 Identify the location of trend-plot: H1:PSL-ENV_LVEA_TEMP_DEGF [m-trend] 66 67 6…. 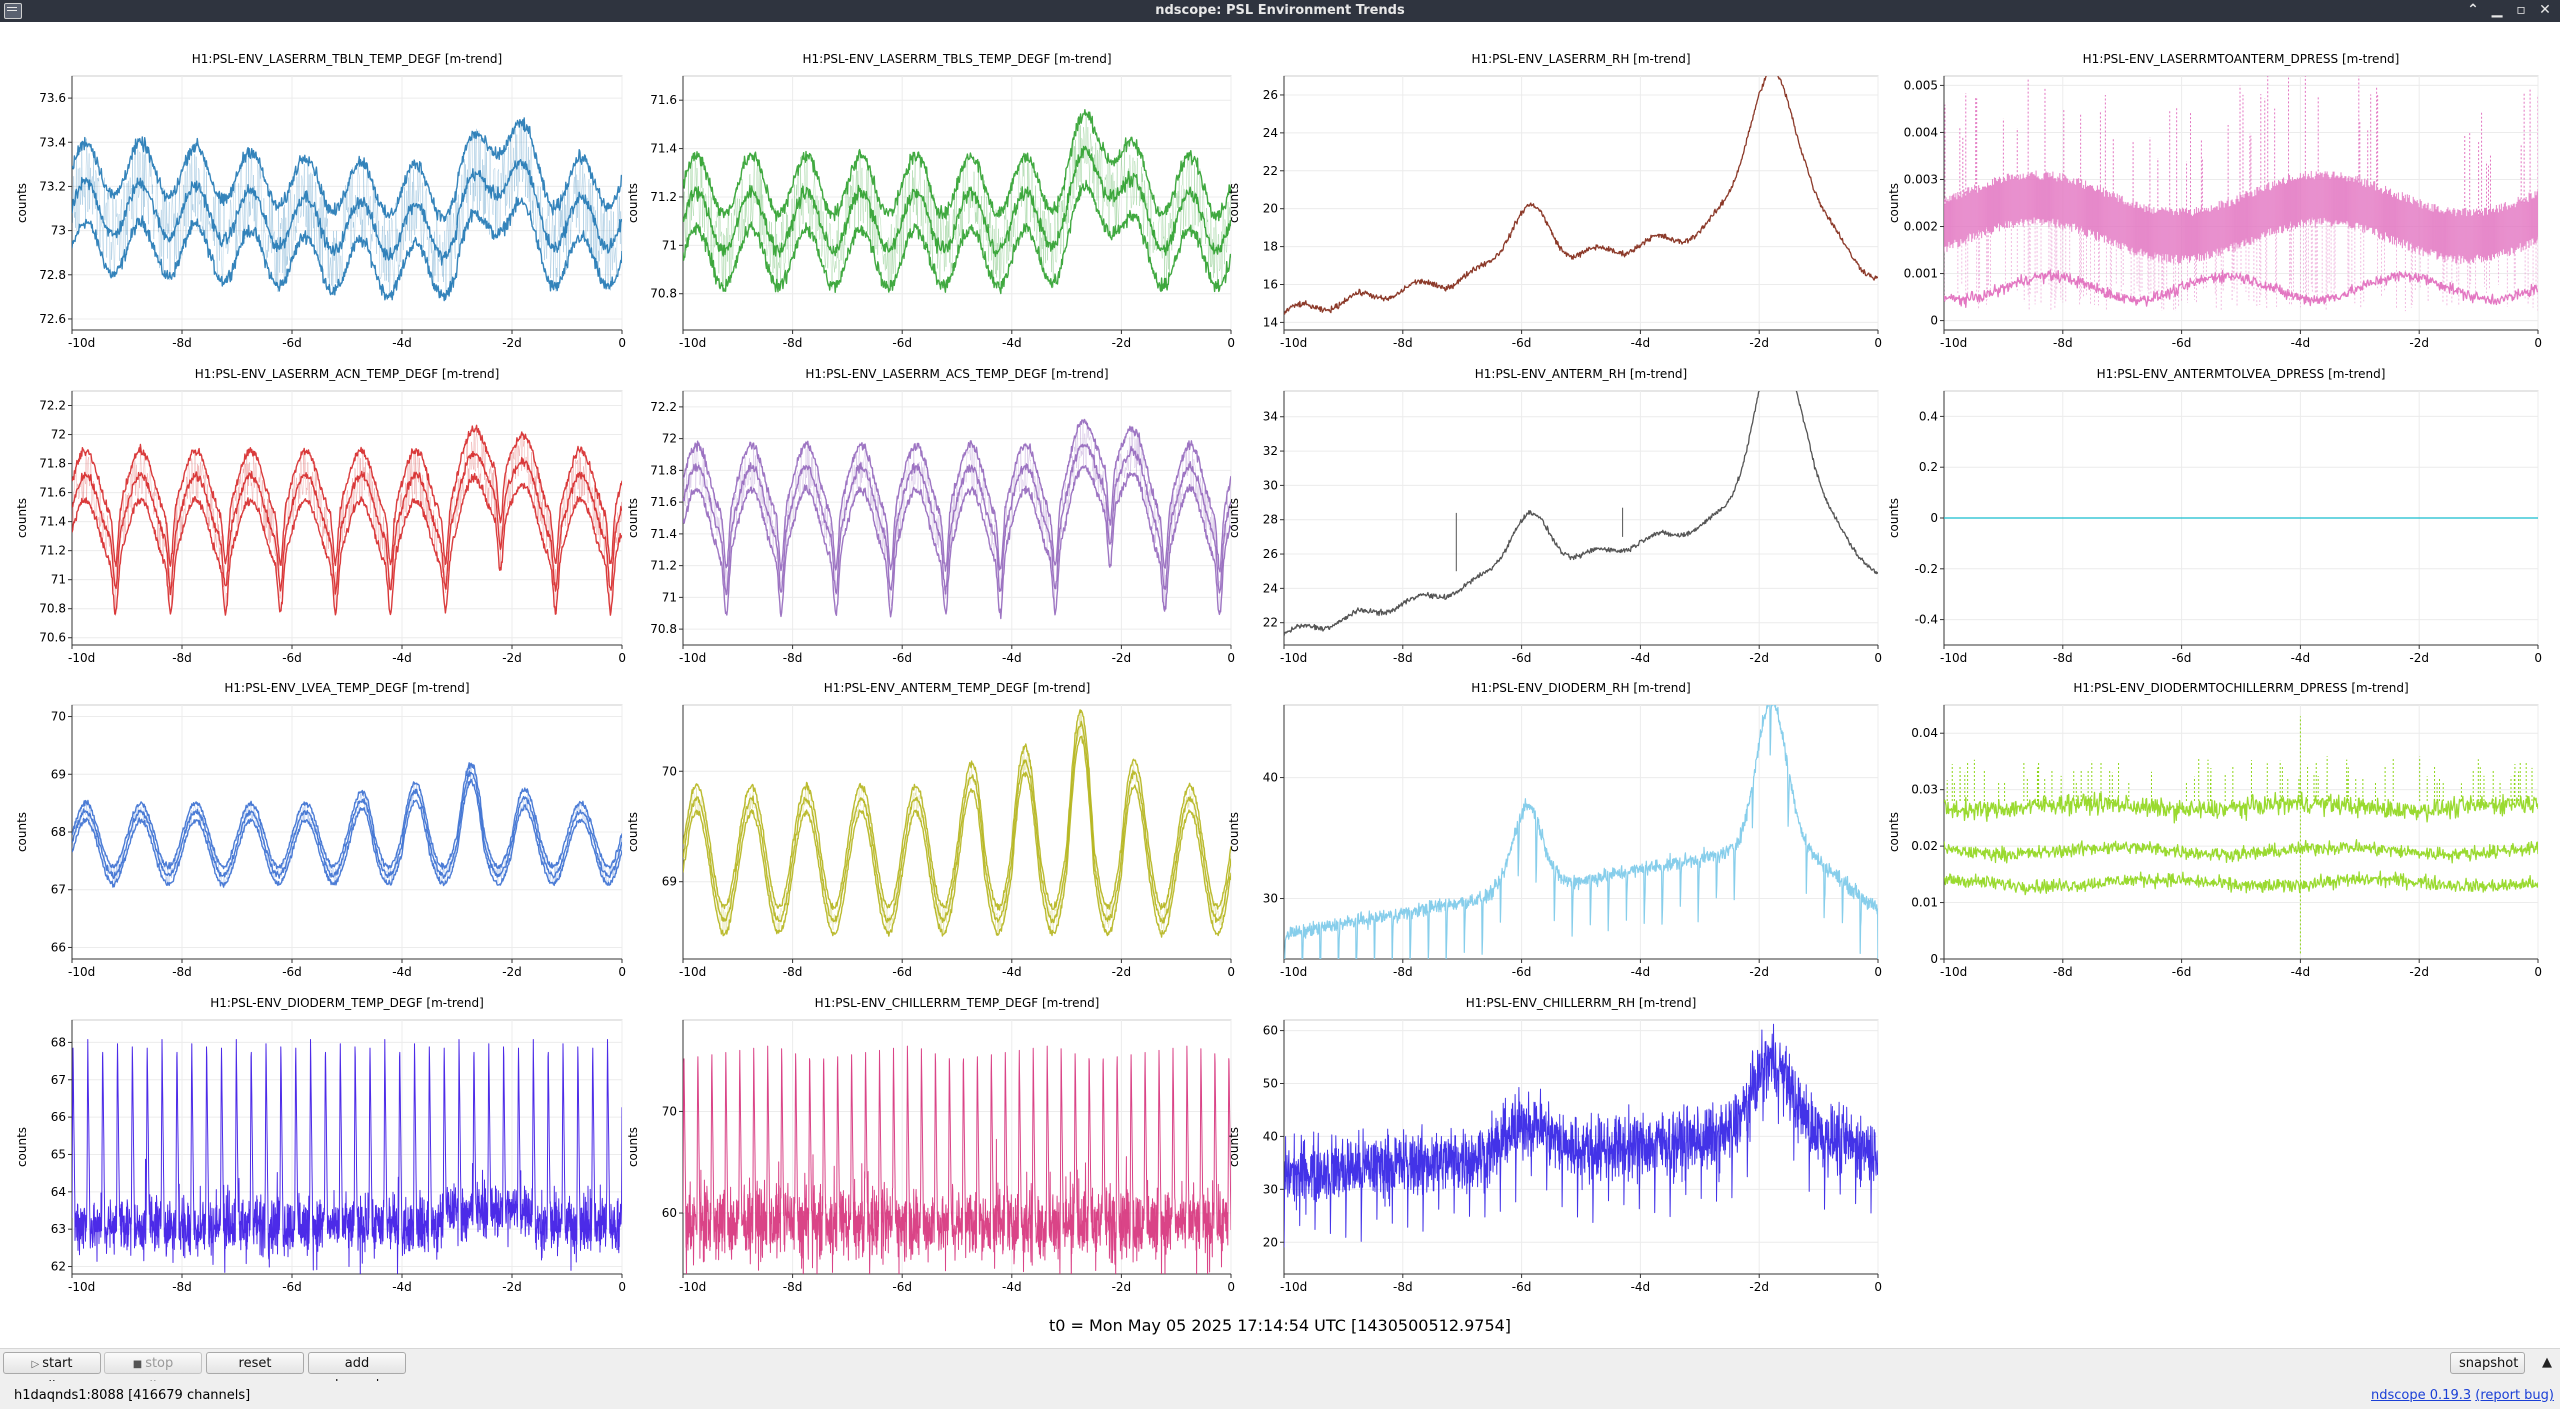
(320, 830).